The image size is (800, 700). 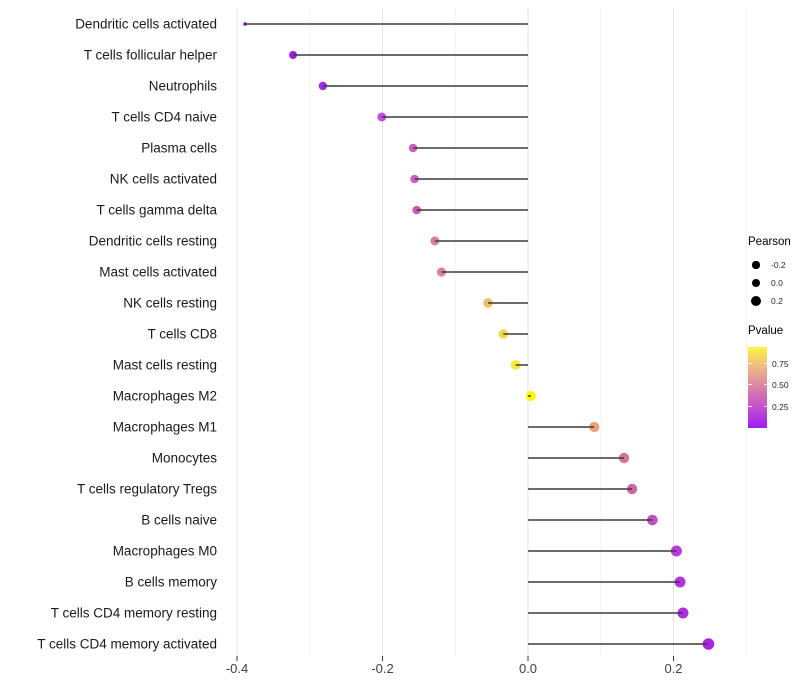 What do you see at coordinates (769, 265) in the screenshot?
I see `legend-size-entry: -0.2` at bounding box center [769, 265].